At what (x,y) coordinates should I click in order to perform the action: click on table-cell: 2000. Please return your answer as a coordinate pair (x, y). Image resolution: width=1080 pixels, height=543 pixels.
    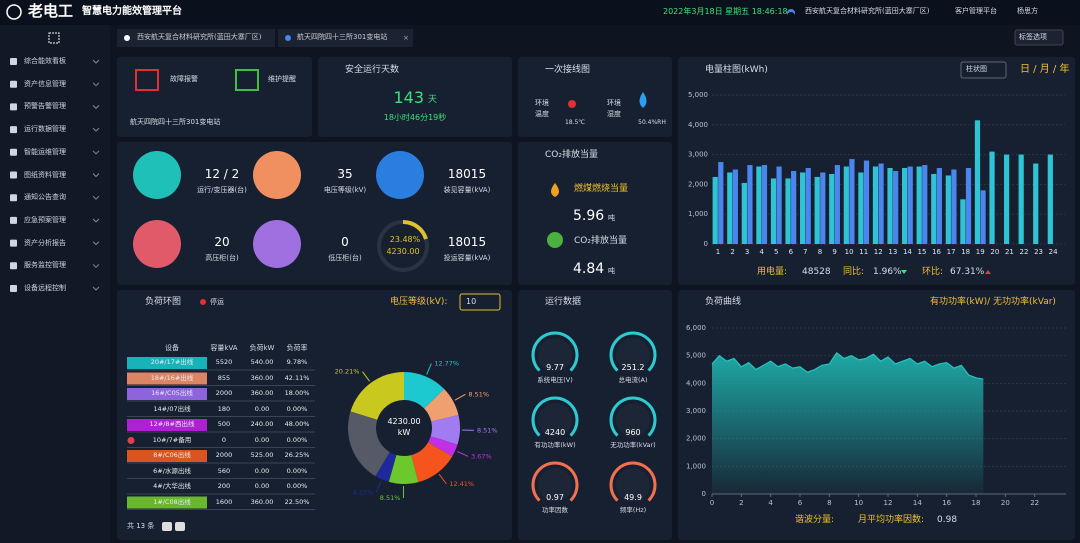
    Looking at the image, I should click on (224, 393).